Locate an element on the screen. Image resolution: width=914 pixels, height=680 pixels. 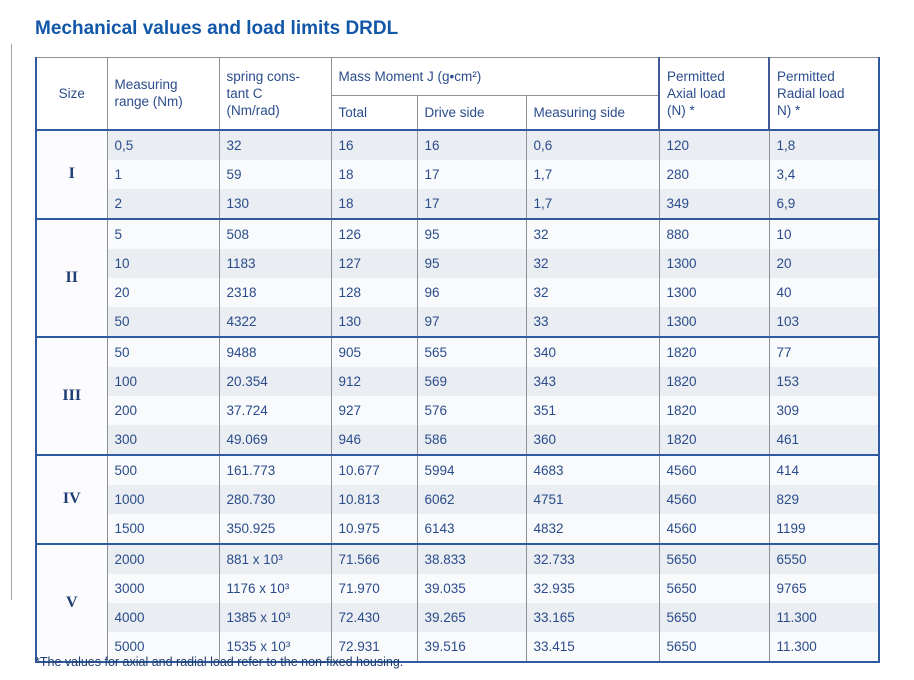
table-cell: 343 is located at coordinates (592, 381).